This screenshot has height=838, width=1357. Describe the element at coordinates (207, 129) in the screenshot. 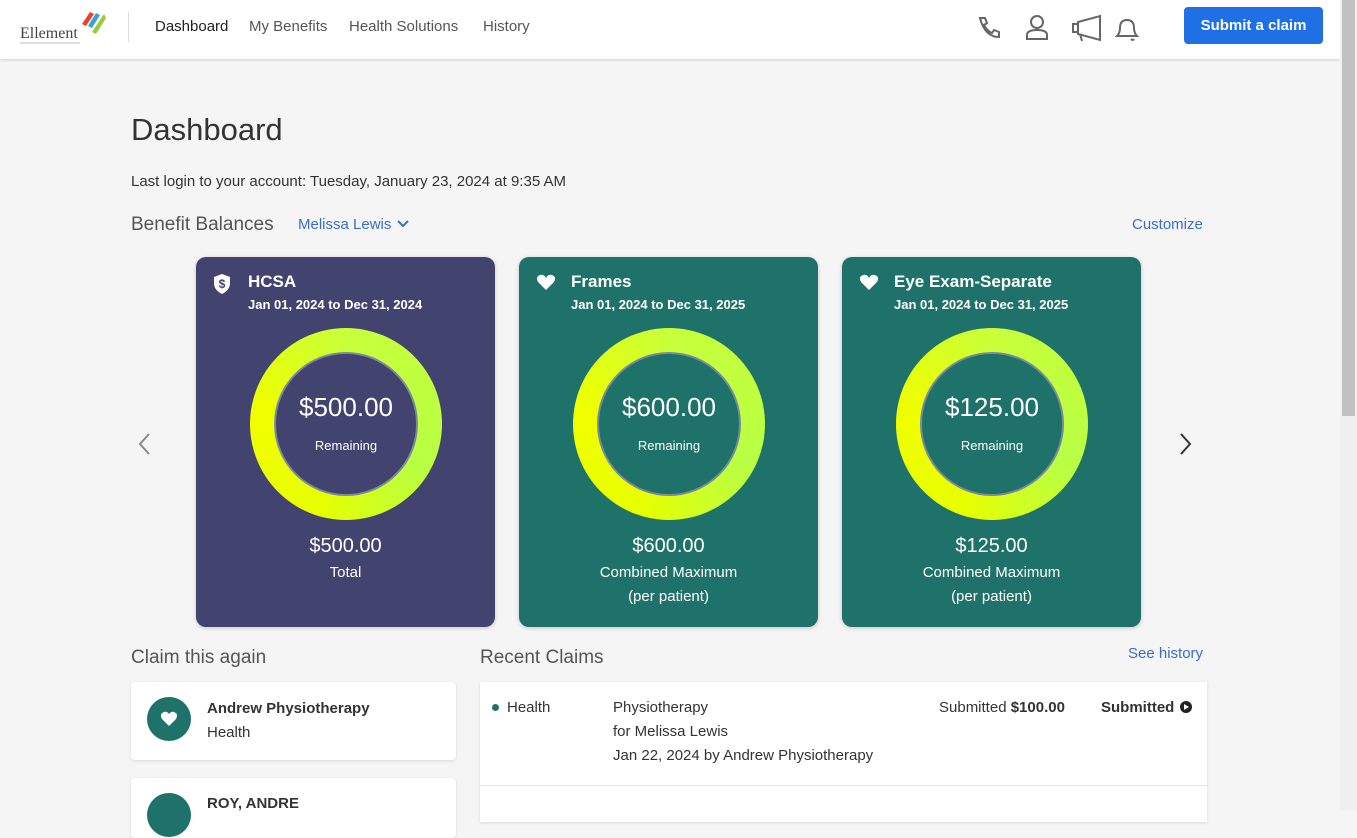

I see `page-title: Dashboard` at that location.